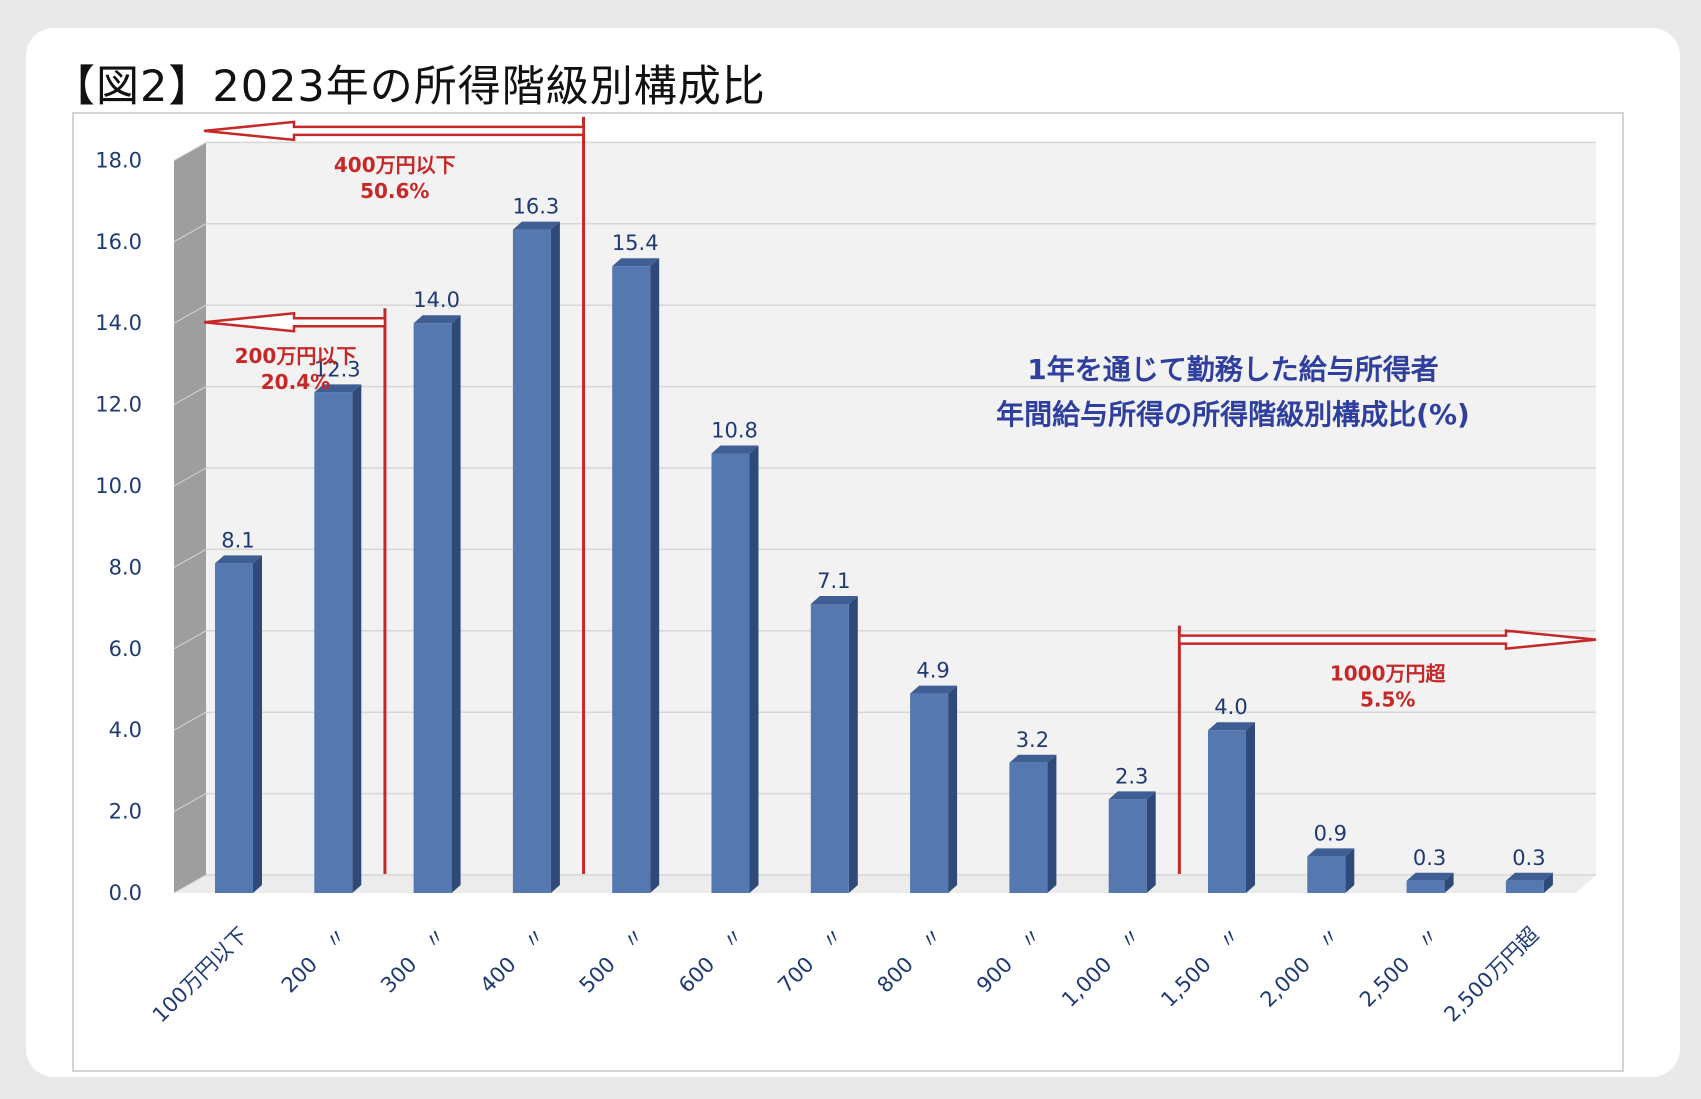 The image size is (1701, 1099). I want to click on data-label: 3.2, so click(1032, 740).